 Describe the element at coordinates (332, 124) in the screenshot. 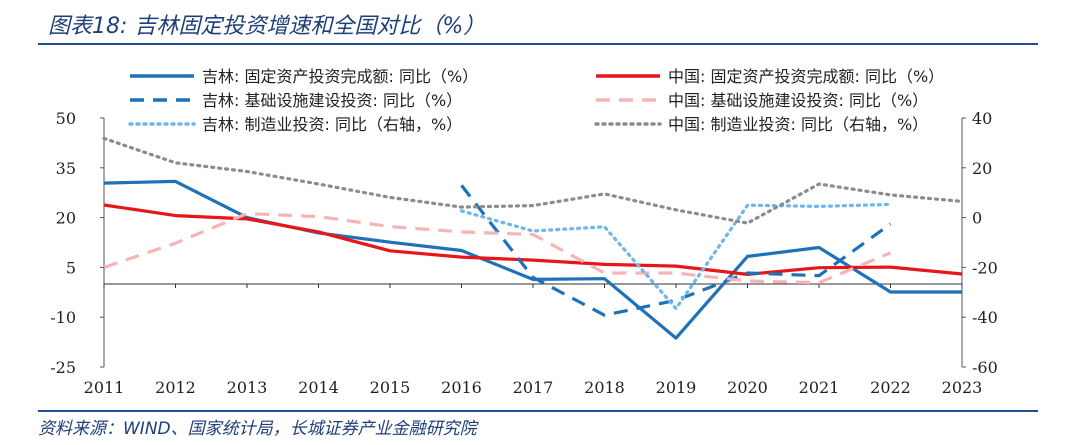

I see `legend-label: 吉林: 制造业投资: 同比（右轴，%）` at that location.